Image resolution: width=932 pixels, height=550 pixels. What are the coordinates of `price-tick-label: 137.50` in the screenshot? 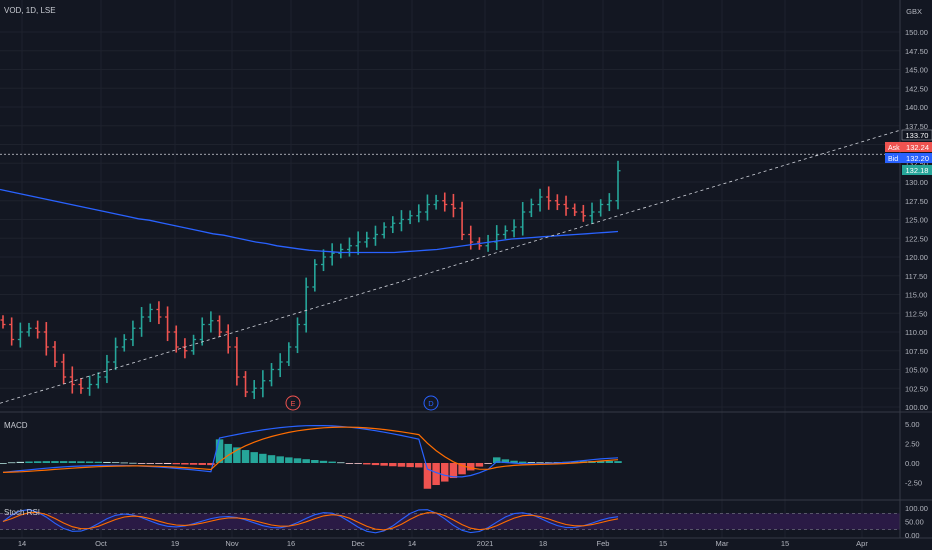 It's located at (916, 126).